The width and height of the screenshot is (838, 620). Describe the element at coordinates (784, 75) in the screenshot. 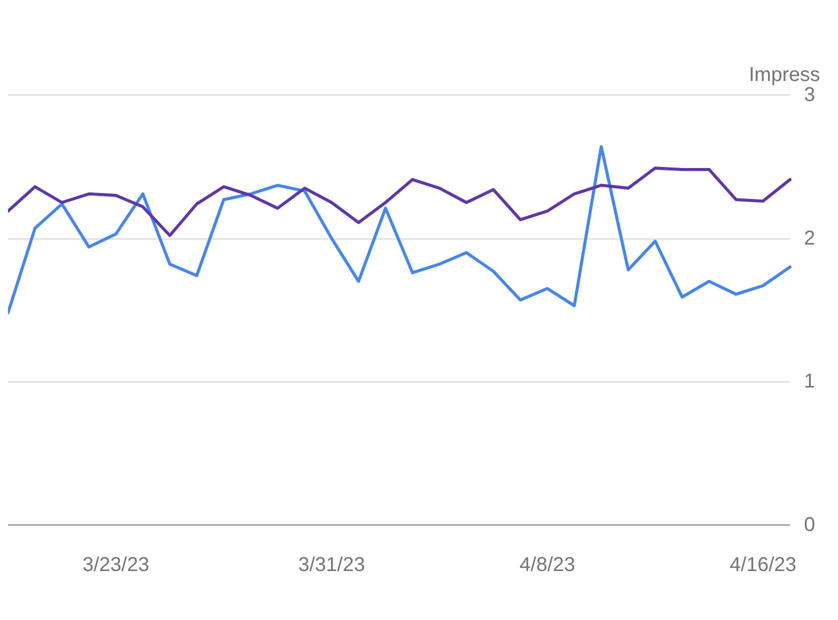

I see `y-axis-title: Impress` at that location.